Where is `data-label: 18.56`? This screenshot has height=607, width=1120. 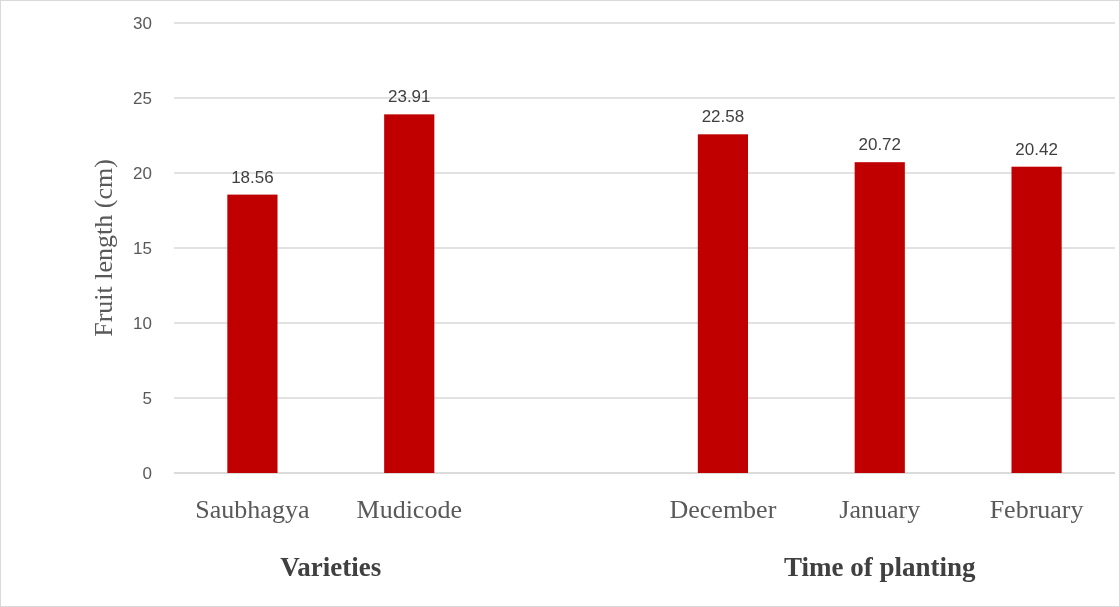
data-label: 18.56 is located at coordinates (252, 177).